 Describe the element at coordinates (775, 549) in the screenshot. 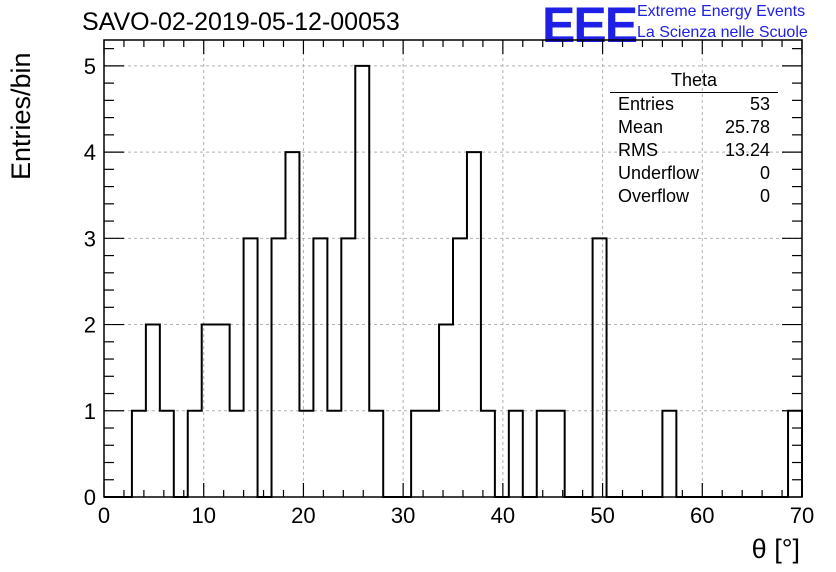

I see `x-axis-label: θ [°]` at that location.